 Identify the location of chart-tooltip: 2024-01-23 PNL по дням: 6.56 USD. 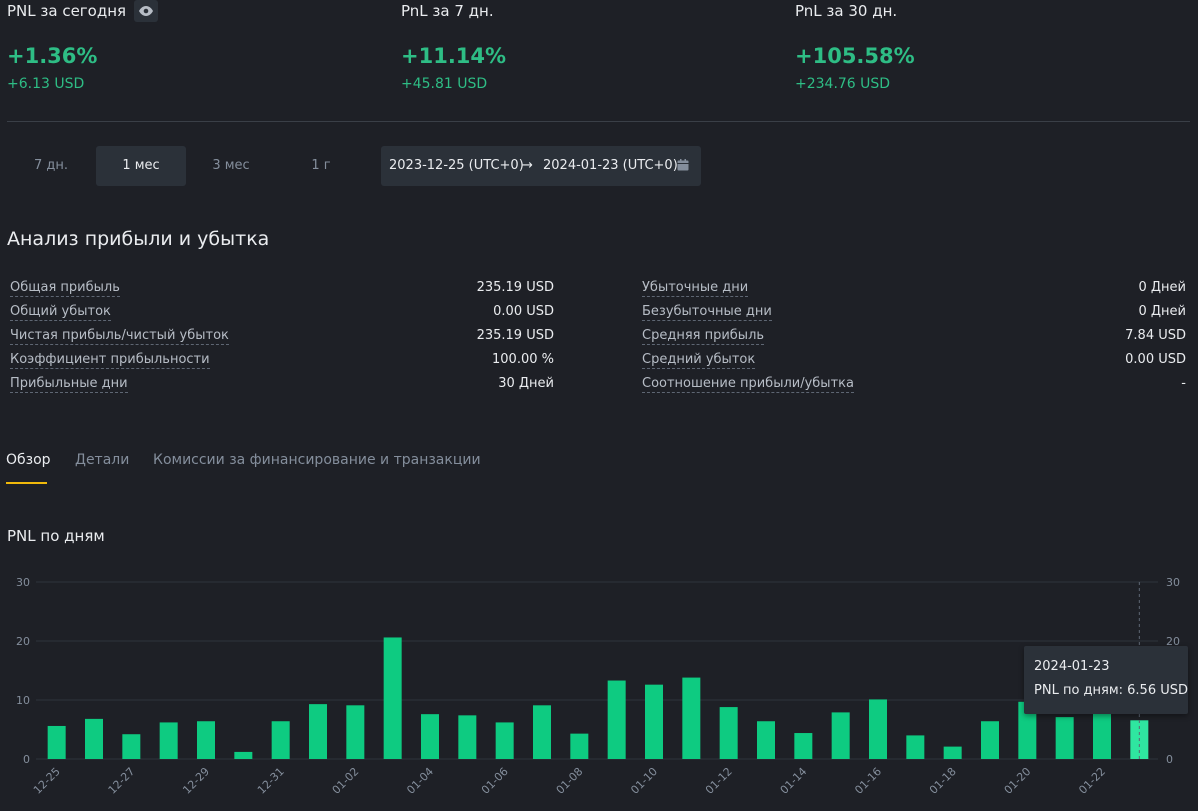
(1106, 680).